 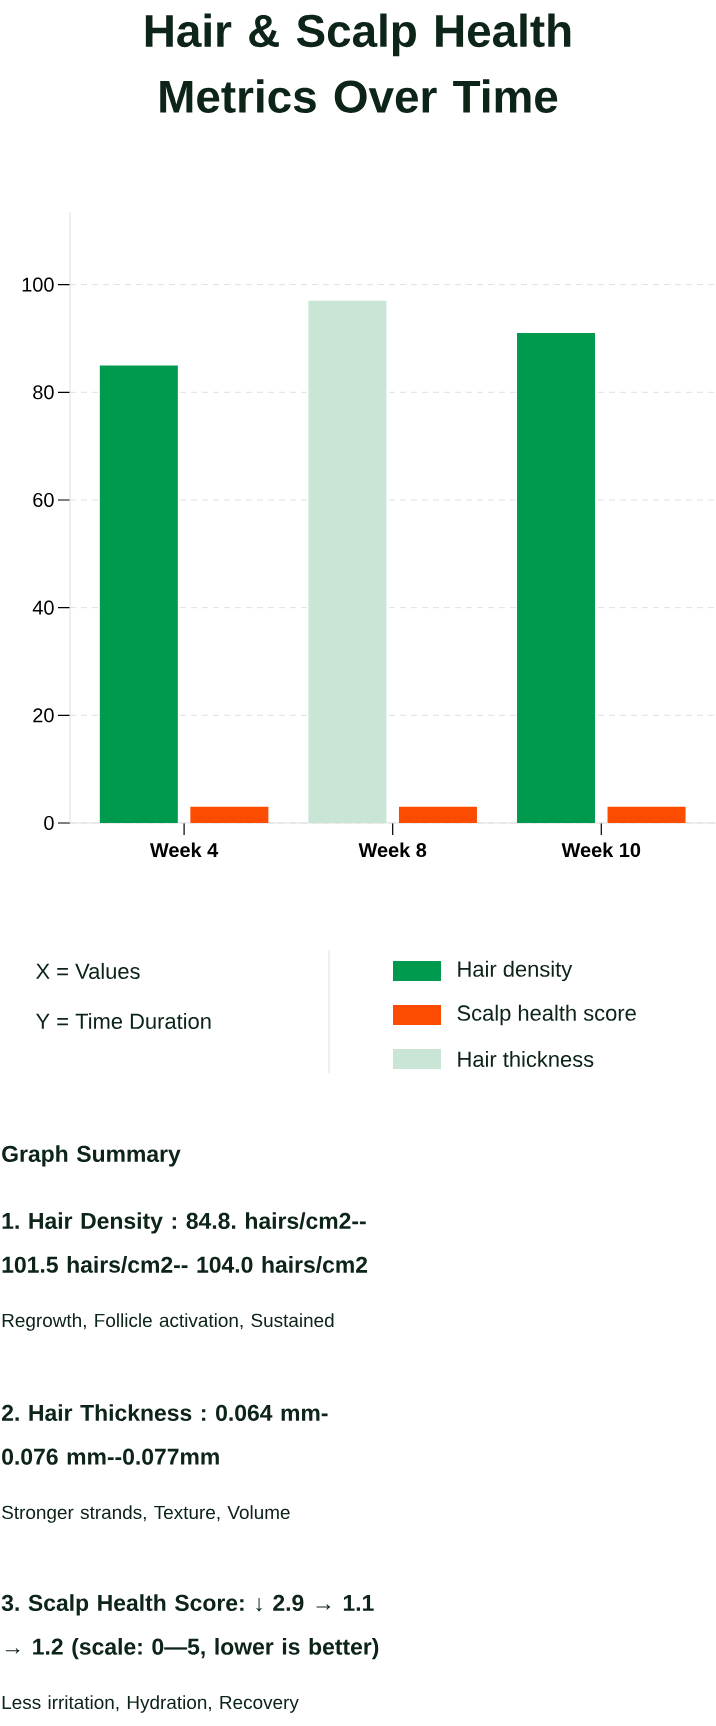 I want to click on x-tick-label: Week 8, so click(x=392, y=850).